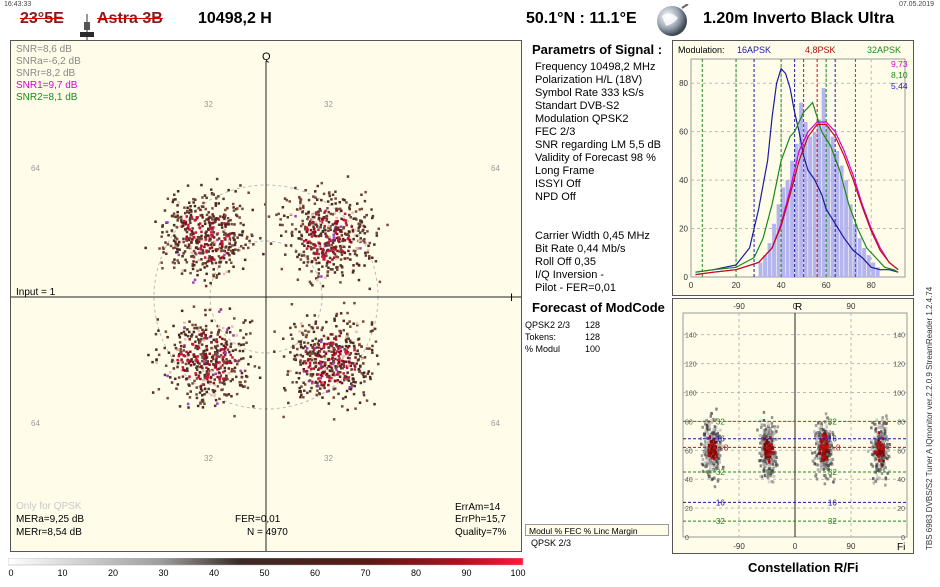  What do you see at coordinates (270, 574) in the screenshot?
I see `color-scale-labels: 0 10 20 30 40 50 60 70 80 90 100` at bounding box center [270, 574].